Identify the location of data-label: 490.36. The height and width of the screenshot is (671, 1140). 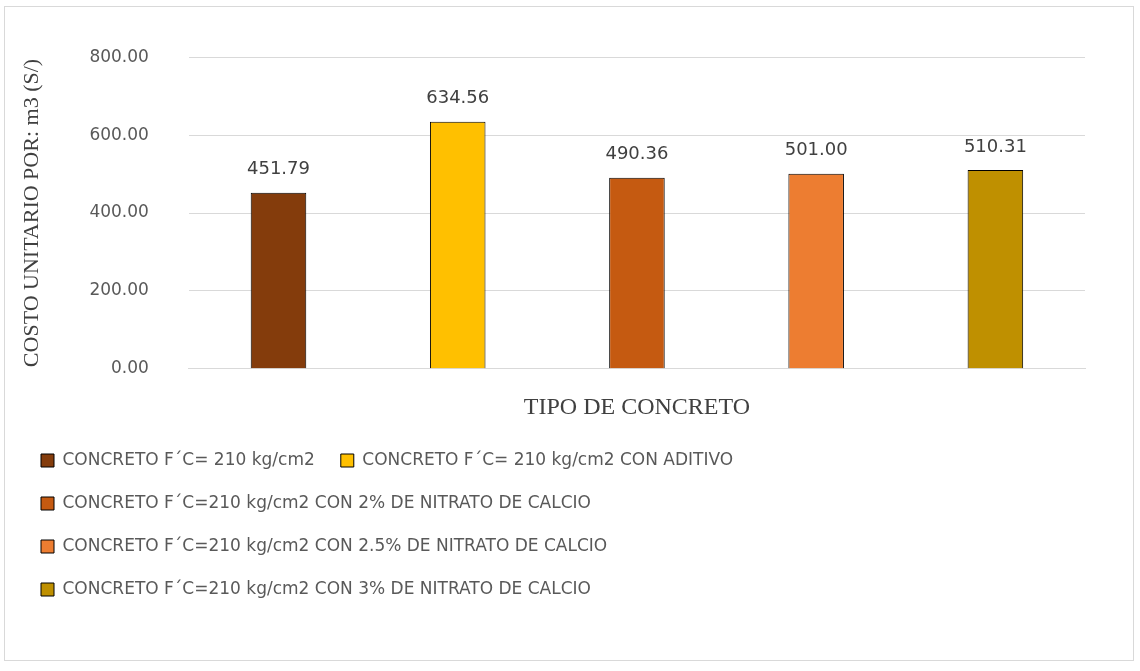
(637, 153).